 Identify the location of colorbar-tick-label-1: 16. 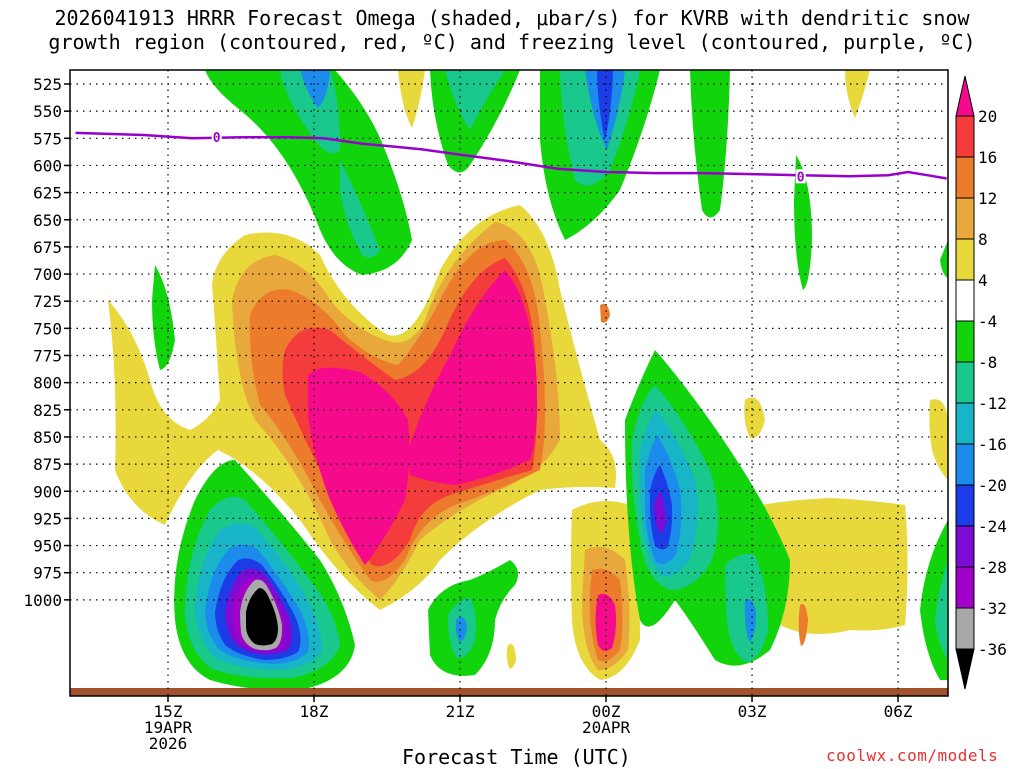
(987, 157).